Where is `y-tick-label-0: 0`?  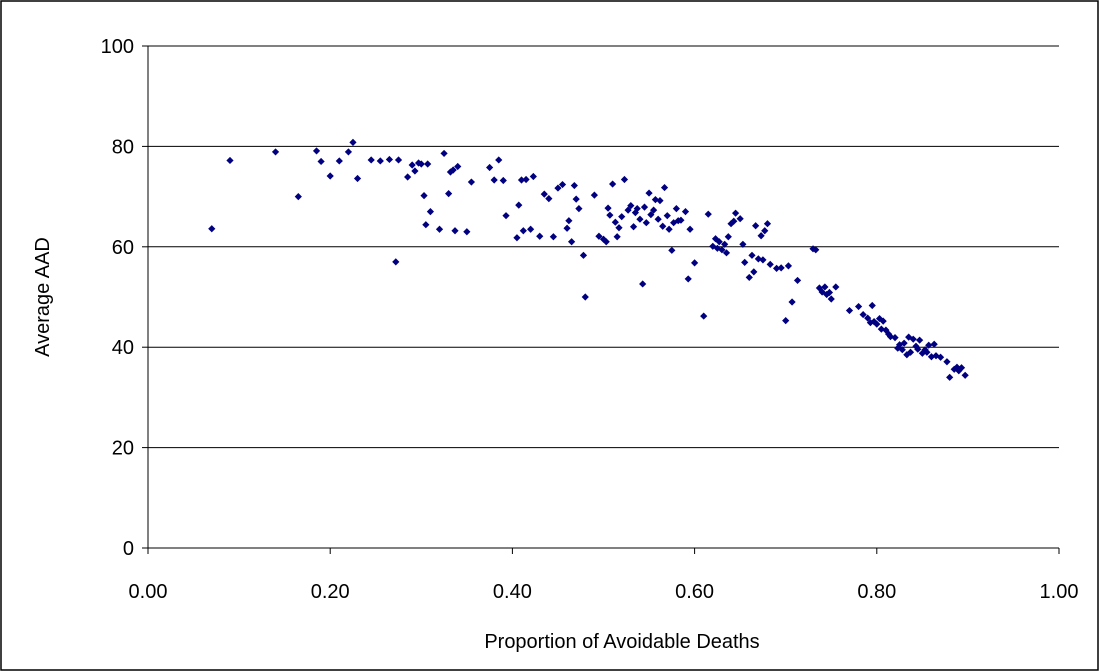 y-tick-label-0: 0 is located at coordinates (128, 549).